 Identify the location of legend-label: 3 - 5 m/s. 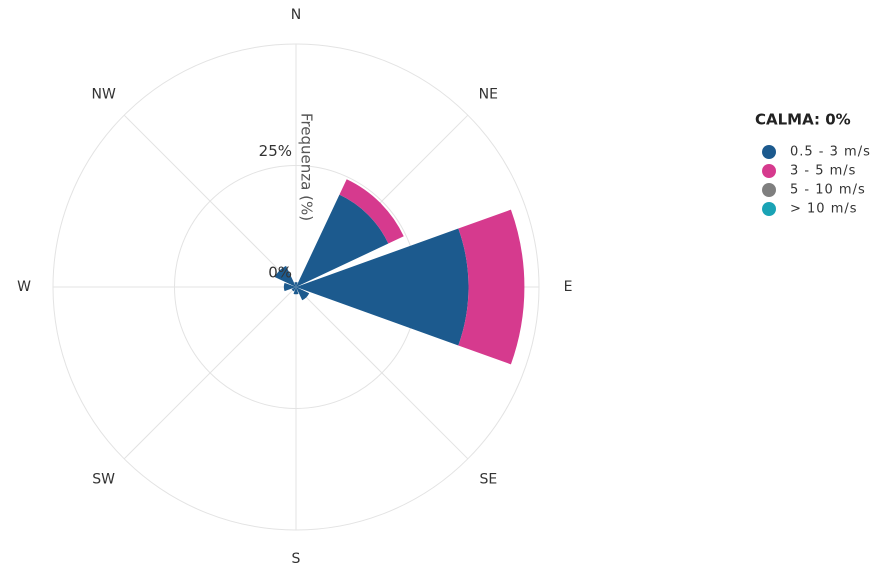
(823, 171).